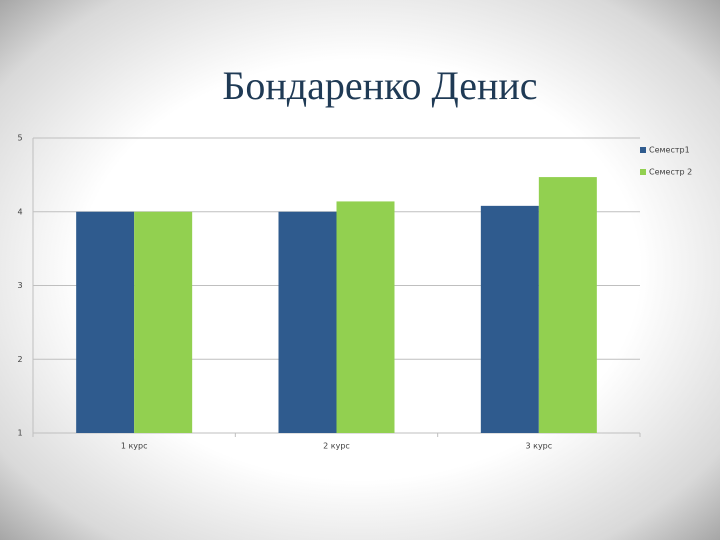 This screenshot has height=540, width=720. I want to click on y-tick-label: 5, so click(19, 138).